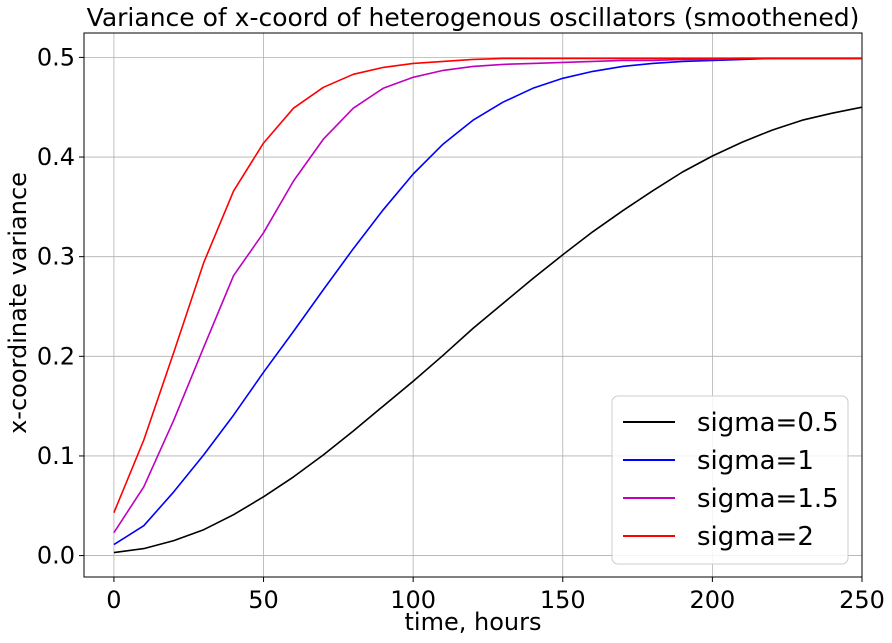  I want to click on legend-label: sigma=1.5, so click(768, 499).